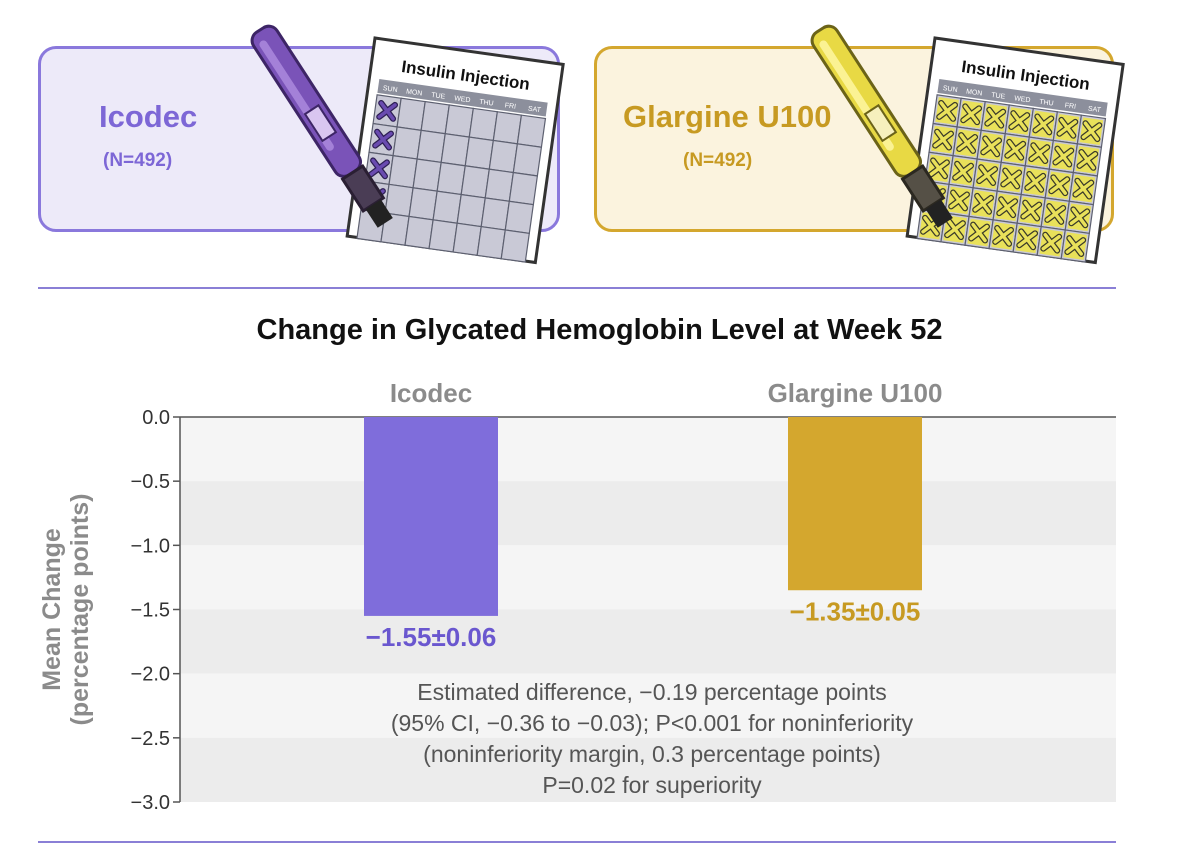 The width and height of the screenshot is (1199, 846). I want to click on y-axis-label: Mean Change(percentage points), so click(66, 610).